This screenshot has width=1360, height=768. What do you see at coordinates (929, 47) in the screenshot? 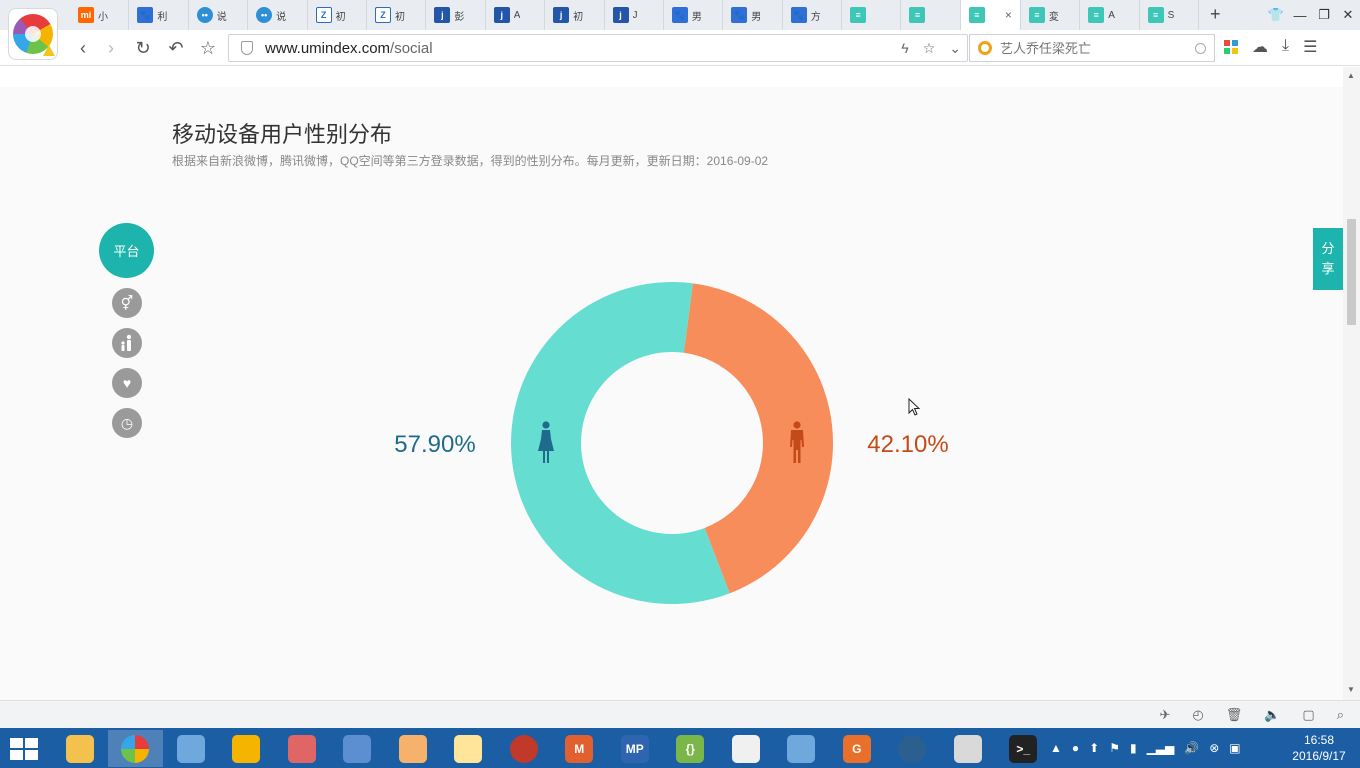
I see `bookmark-star-icon: ☆` at bounding box center [929, 47].